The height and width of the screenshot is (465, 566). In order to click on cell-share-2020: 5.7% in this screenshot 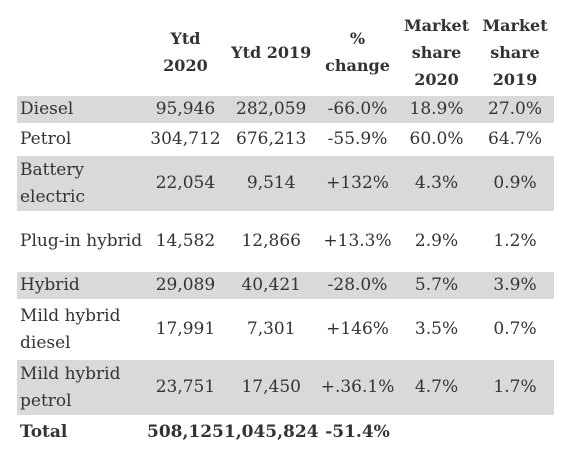, I will do `click(436, 287)`.